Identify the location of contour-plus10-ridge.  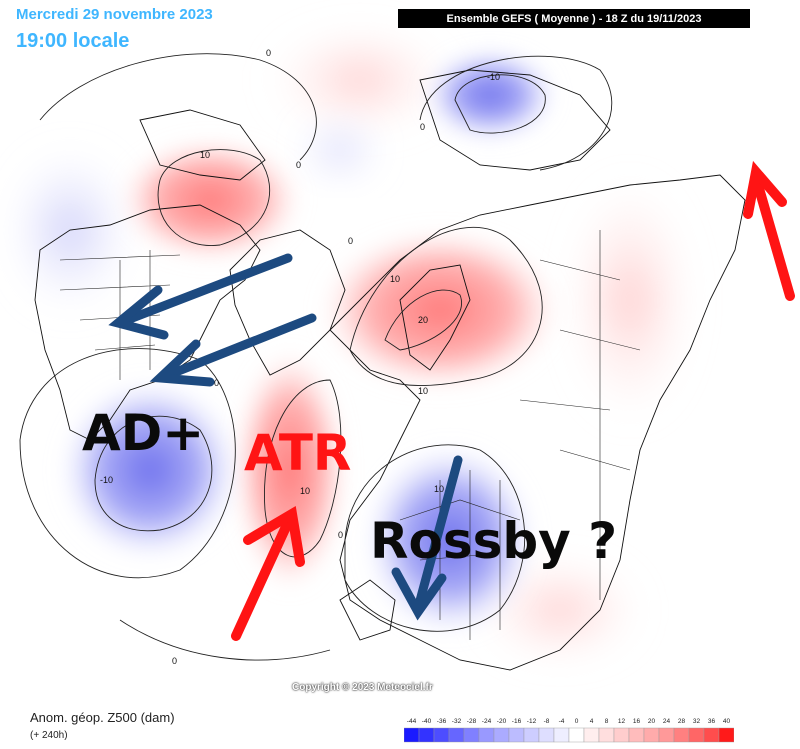
(303, 468).